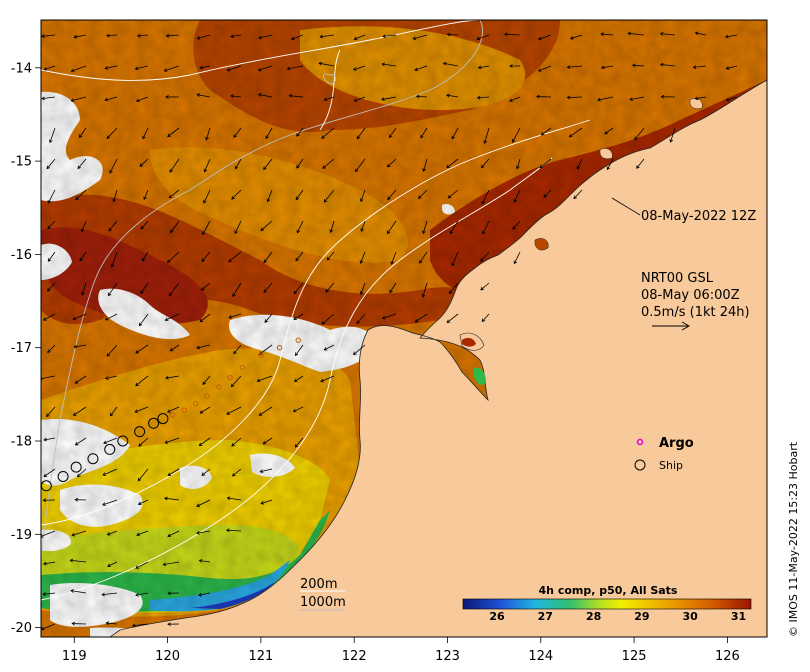 The image size is (810, 672). Describe the element at coordinates (640, 465) in the screenshot. I see `ship-legend-marker` at that location.